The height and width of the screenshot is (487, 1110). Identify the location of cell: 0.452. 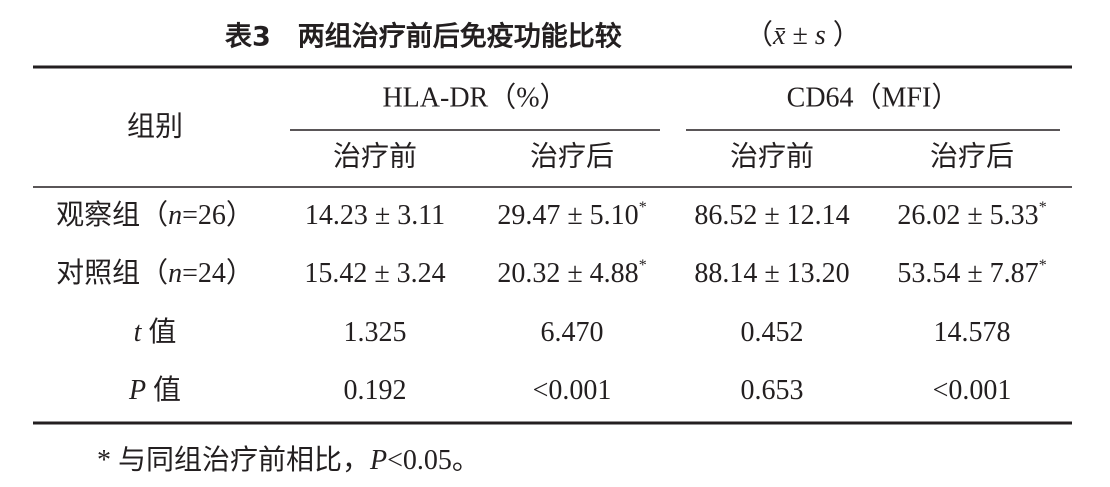
(772, 332).